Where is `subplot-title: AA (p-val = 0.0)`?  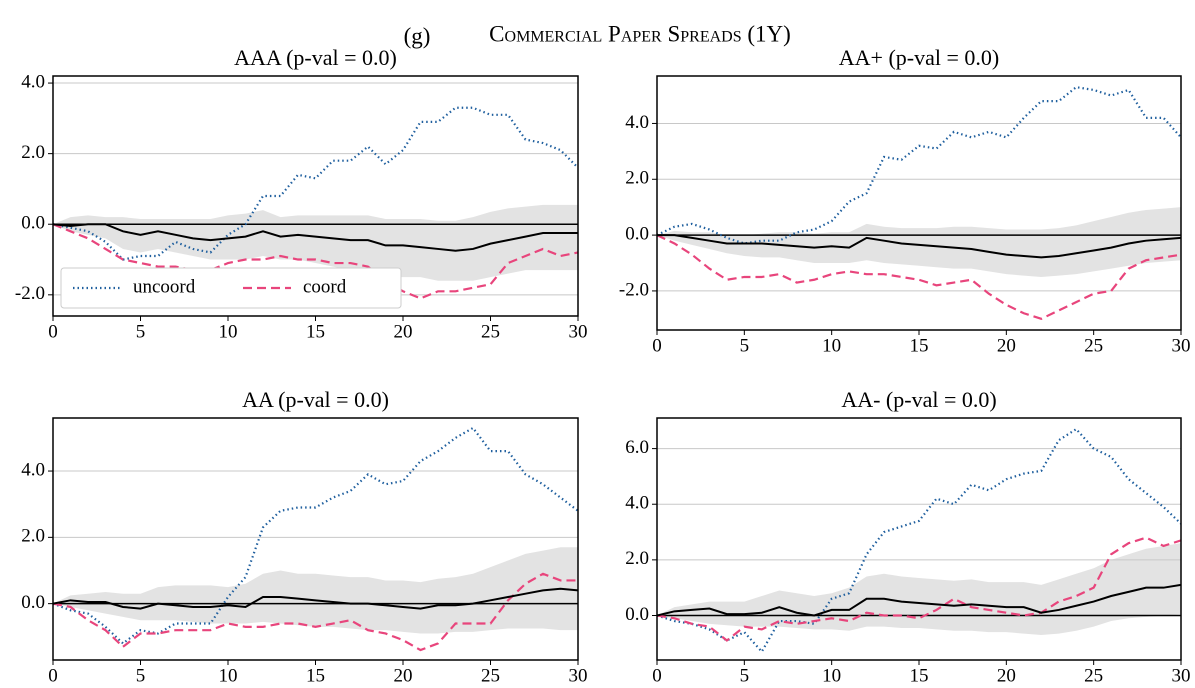 subplot-title: AA (p-val = 0.0) is located at coordinates (315, 399).